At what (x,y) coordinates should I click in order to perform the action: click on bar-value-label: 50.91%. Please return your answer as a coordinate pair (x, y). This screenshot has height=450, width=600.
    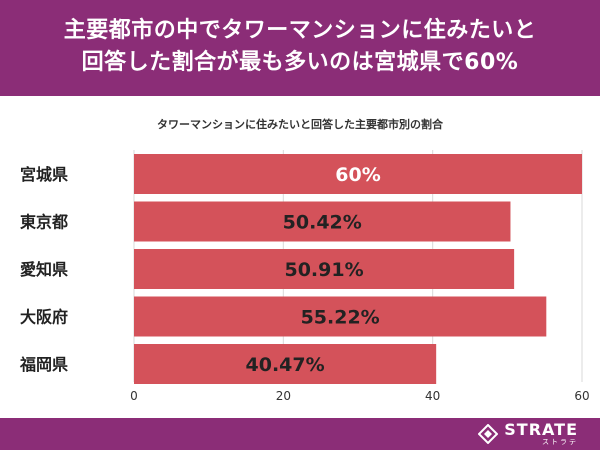
    Looking at the image, I should click on (323, 270).